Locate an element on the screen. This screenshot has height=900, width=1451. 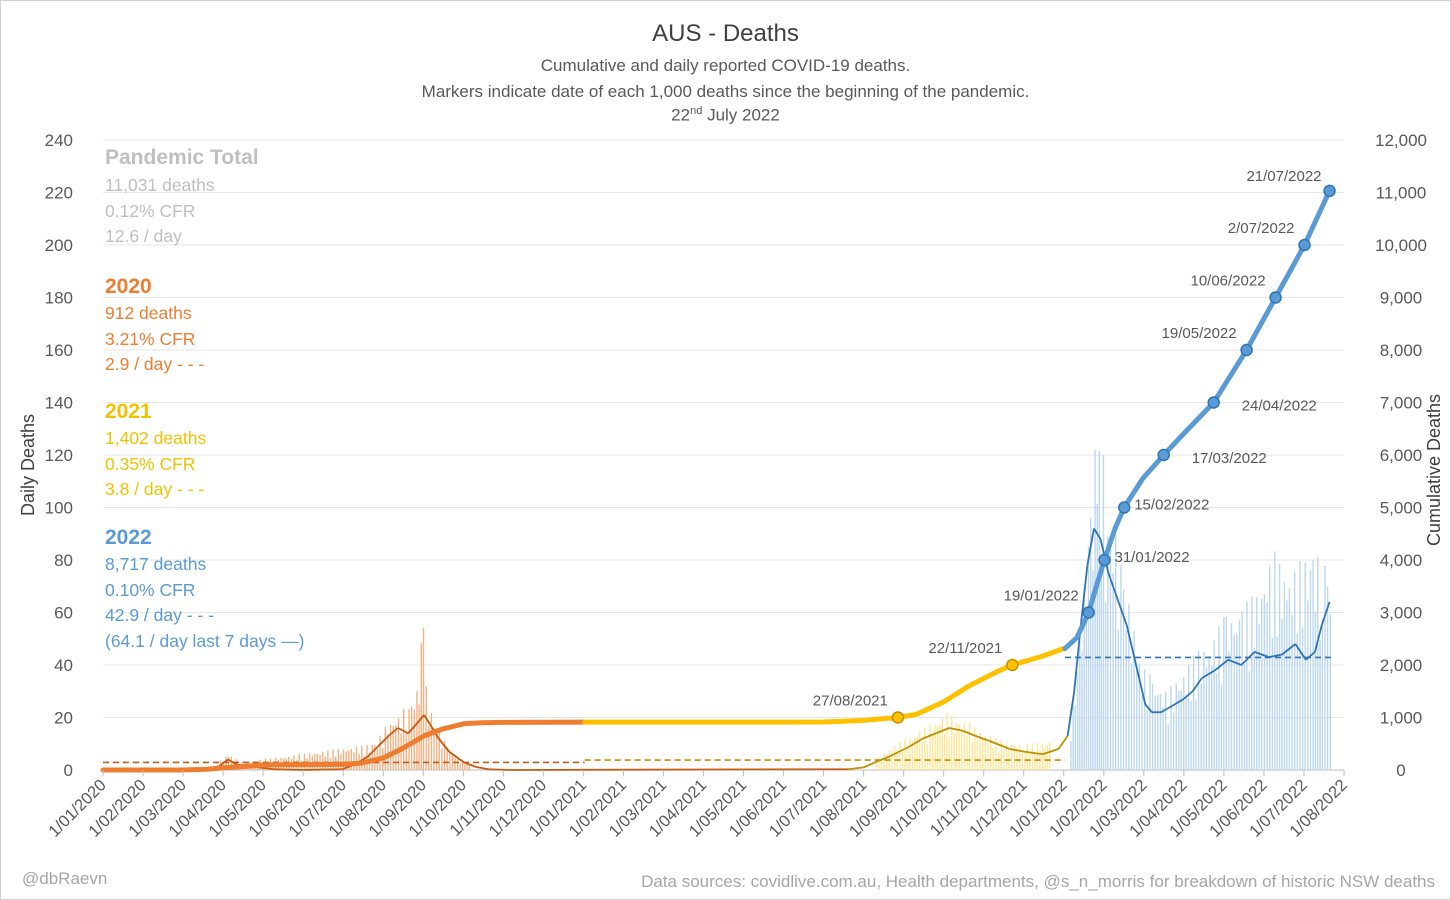
year-2020-cfr: 3.21% CFR is located at coordinates (150, 339).